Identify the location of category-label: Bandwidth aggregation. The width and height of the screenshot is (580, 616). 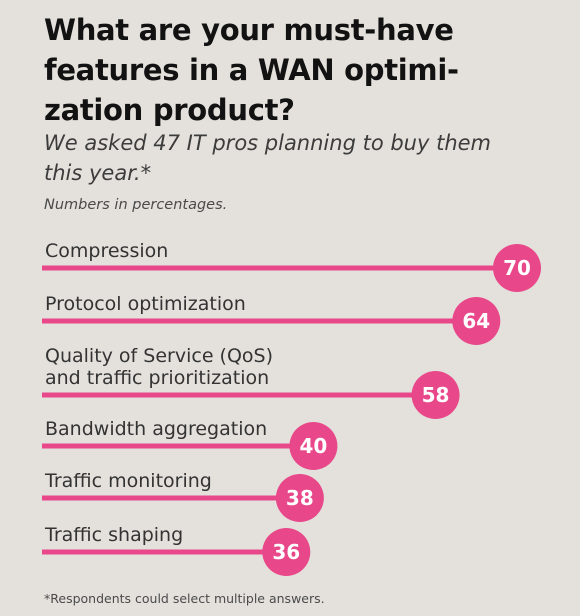
(156, 429).